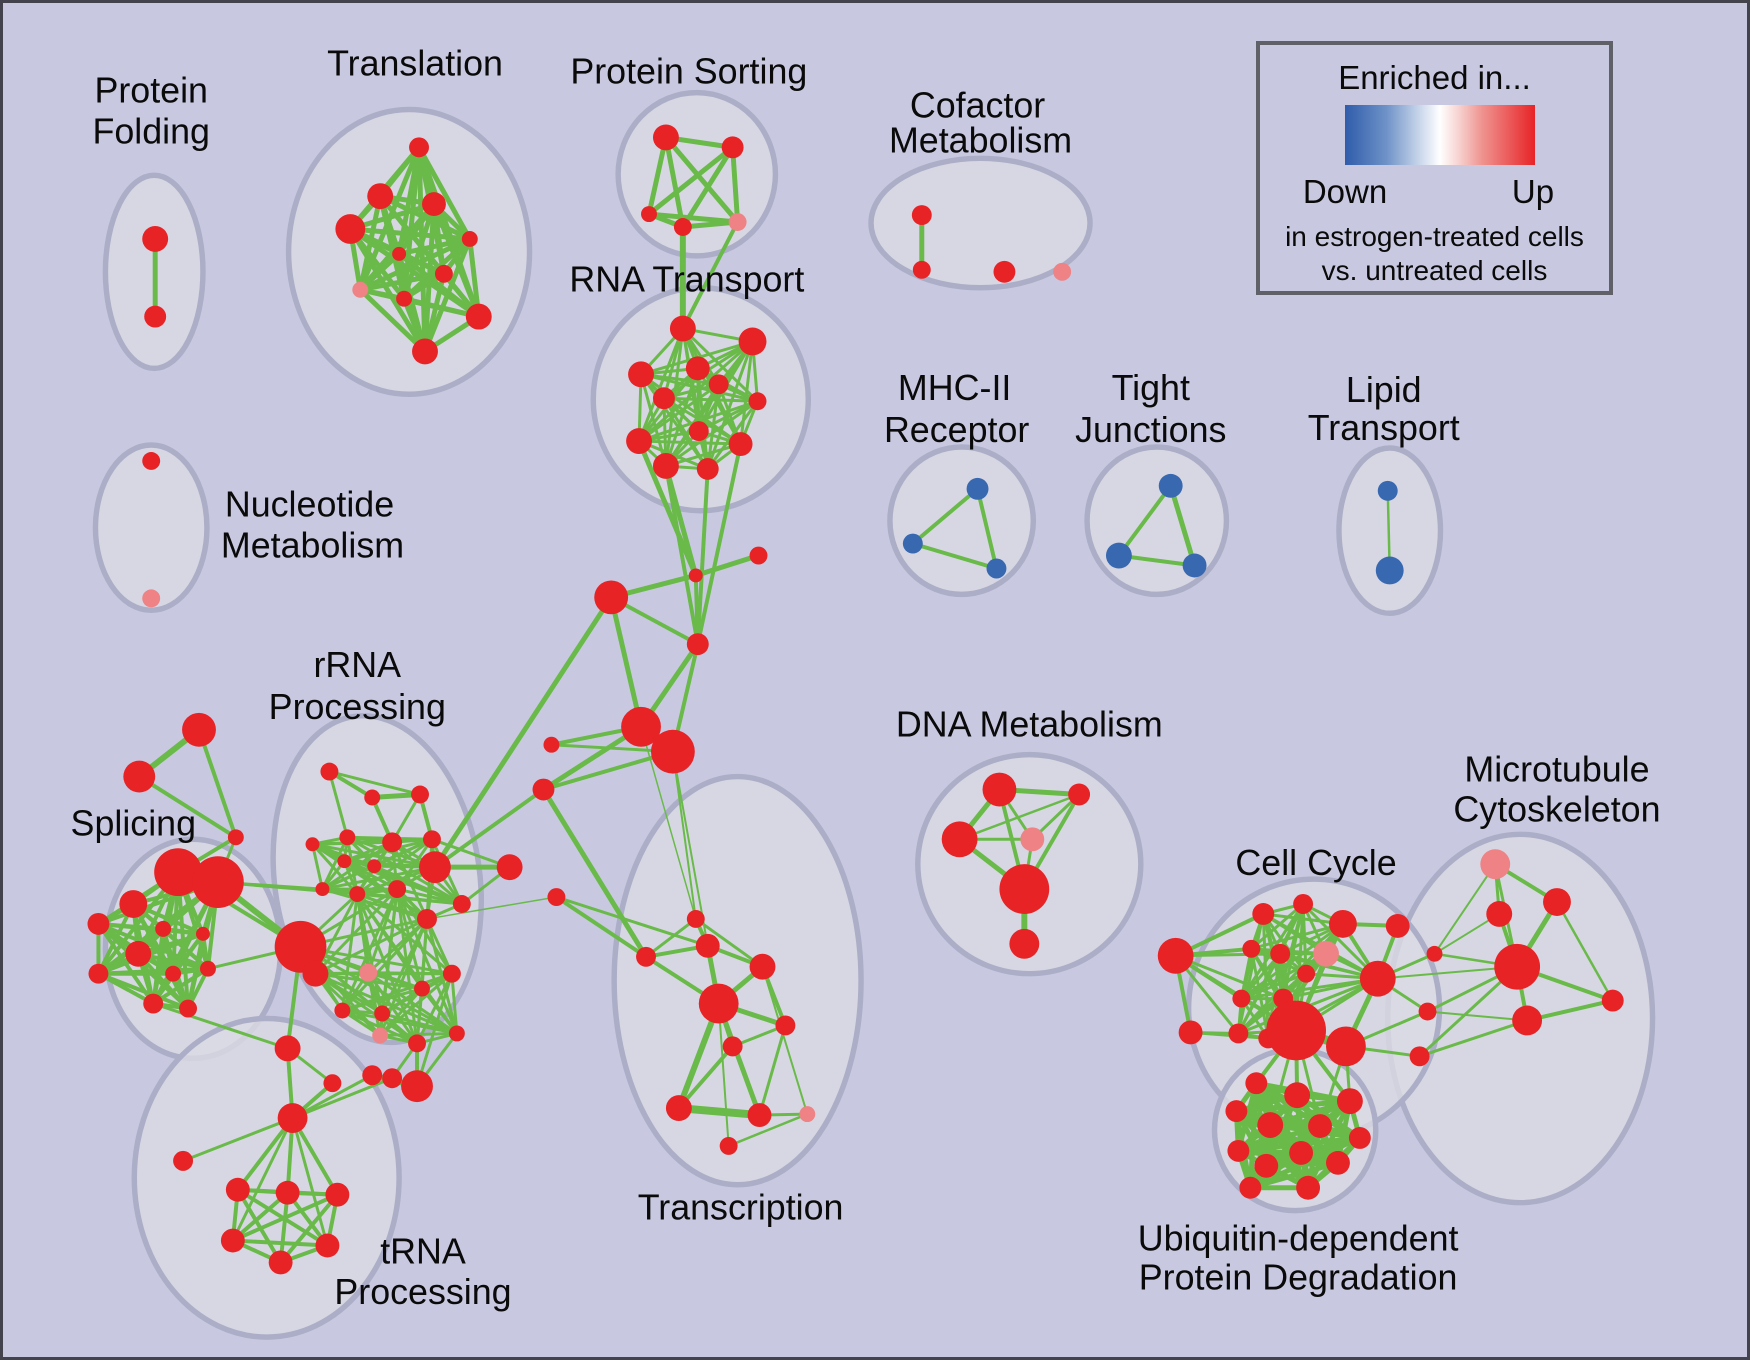 The image size is (1750, 1360). Describe the element at coordinates (347, 837) in the screenshot. I see `node-rr5` at that location.